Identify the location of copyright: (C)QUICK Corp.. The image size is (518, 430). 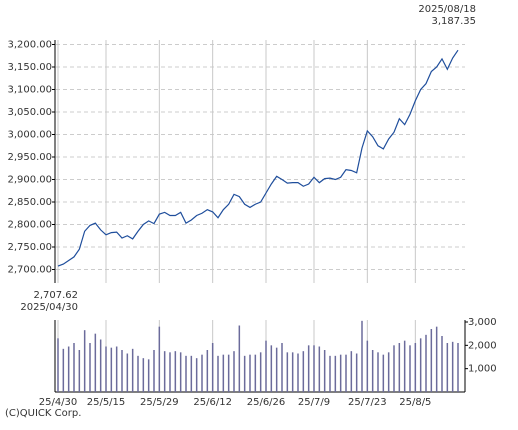
(43, 413).